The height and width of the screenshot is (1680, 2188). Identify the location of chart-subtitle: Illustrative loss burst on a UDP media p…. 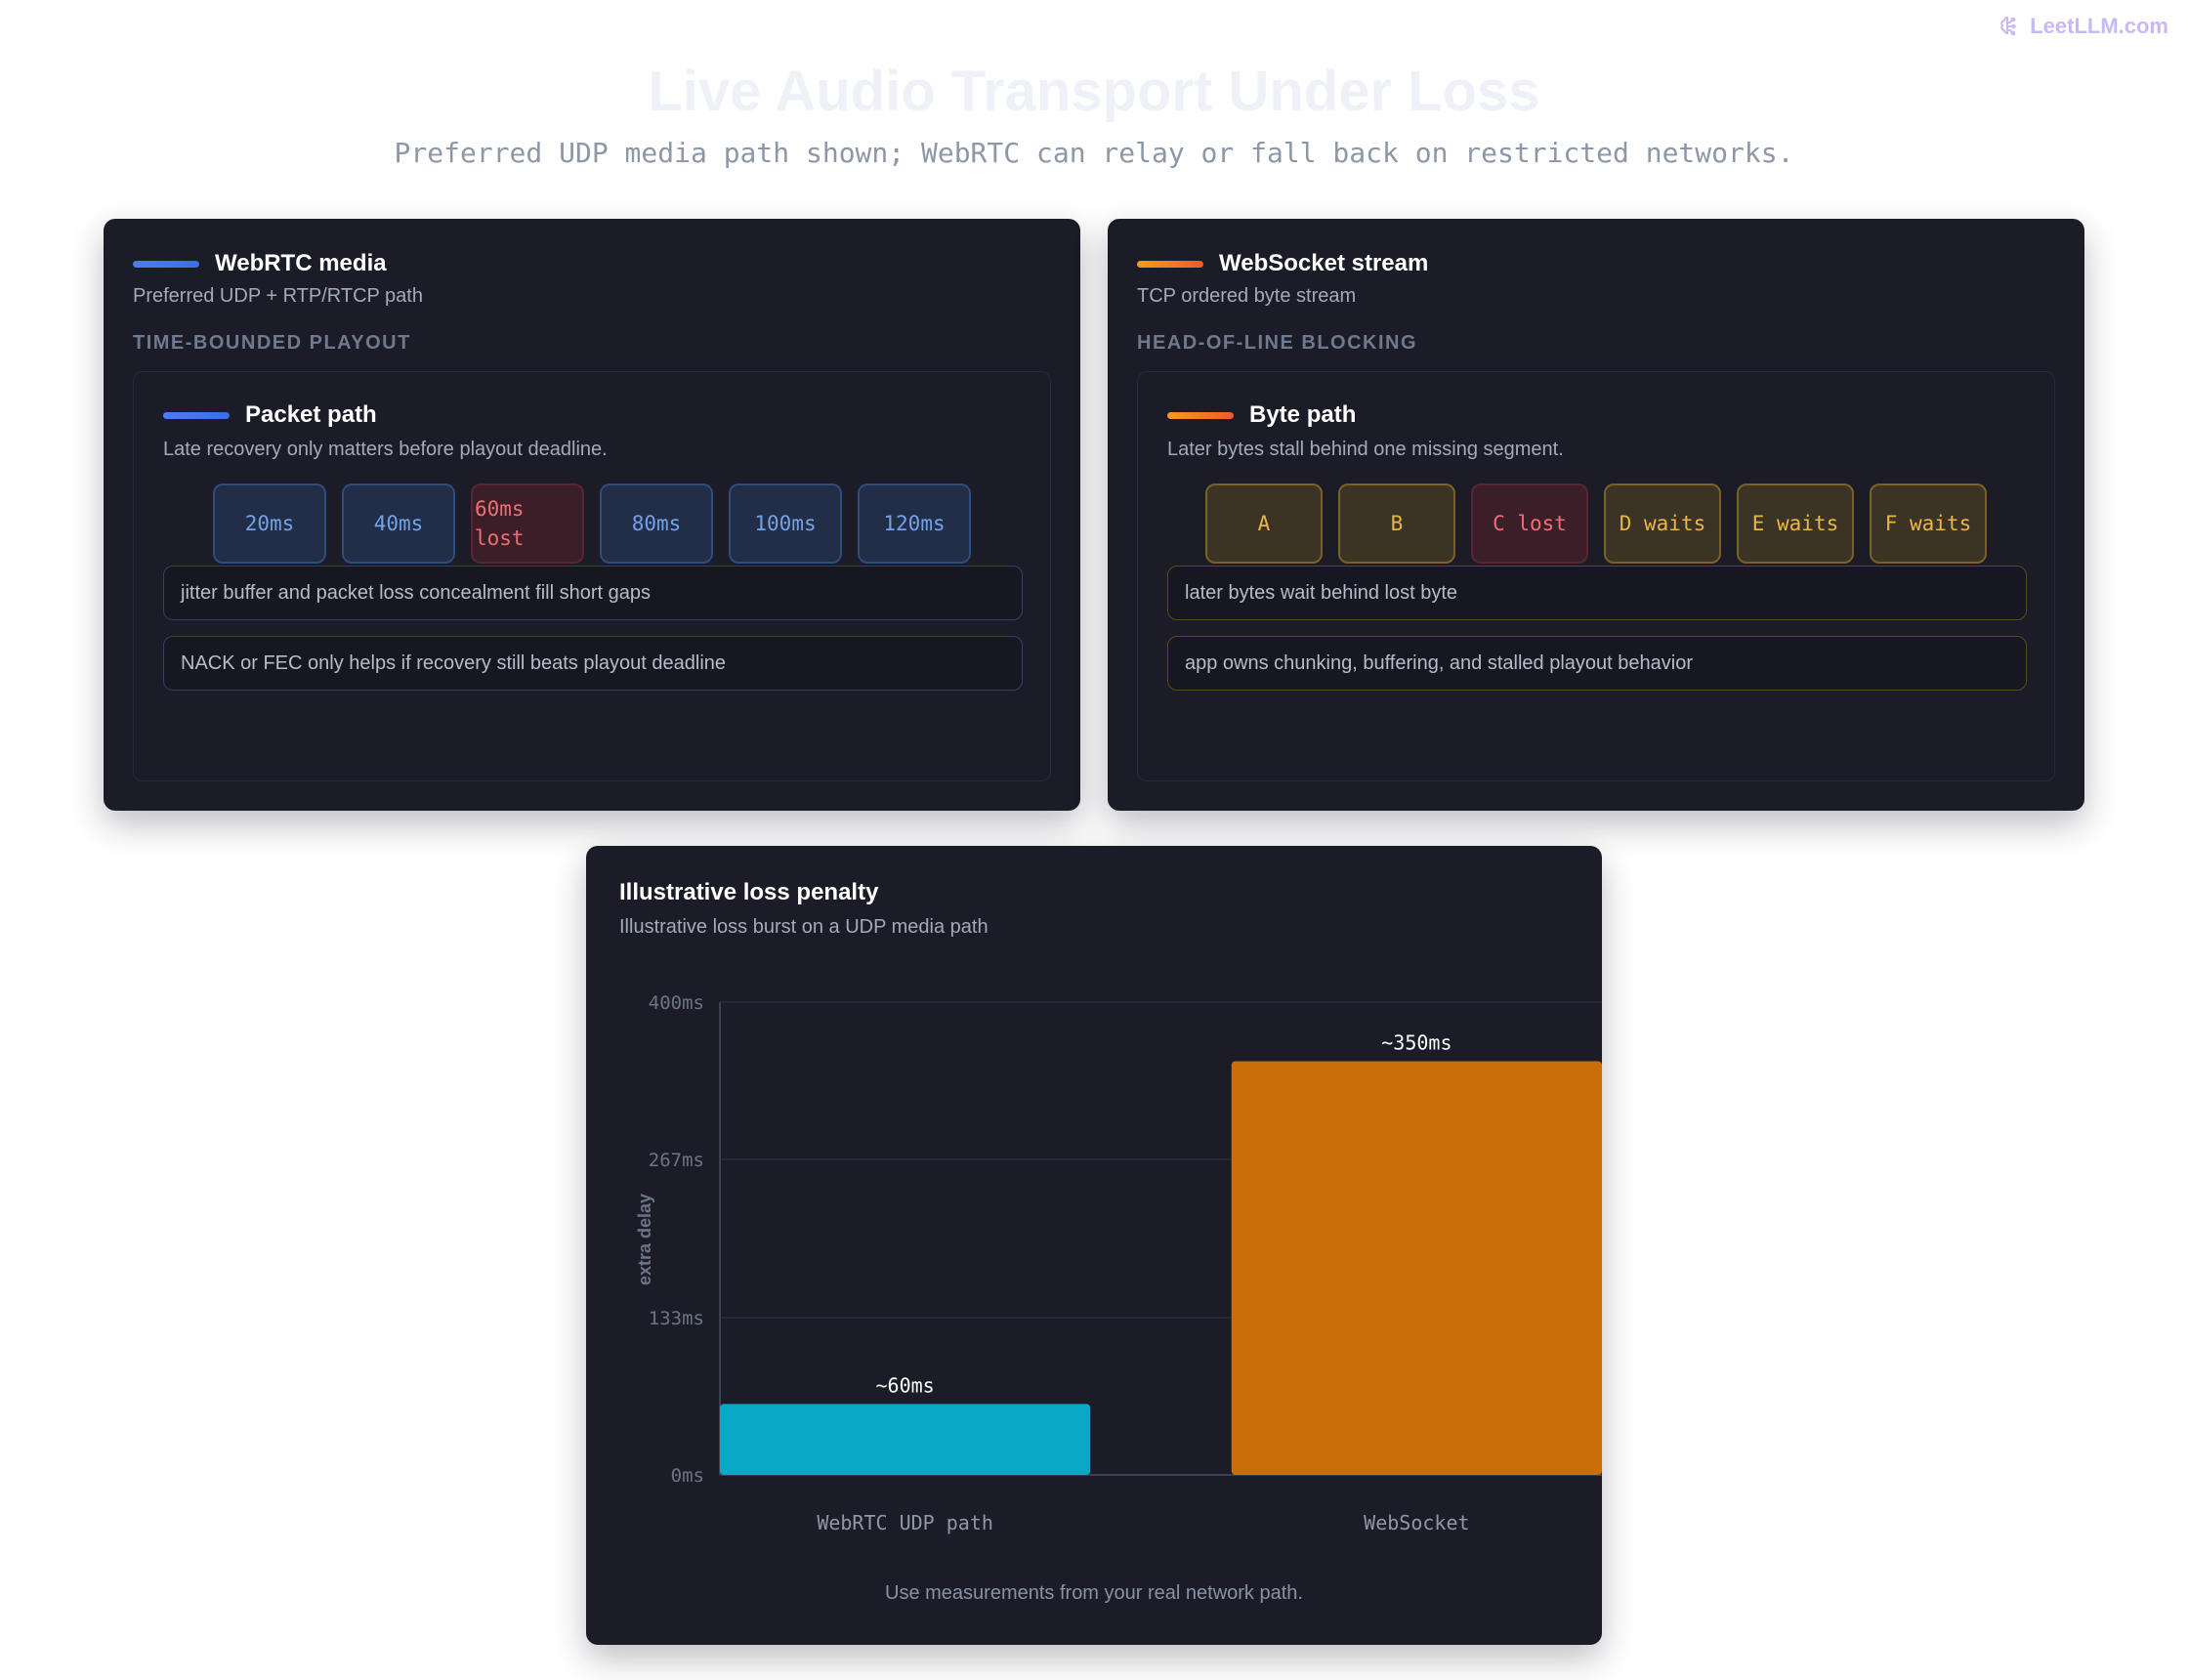
(804, 927).